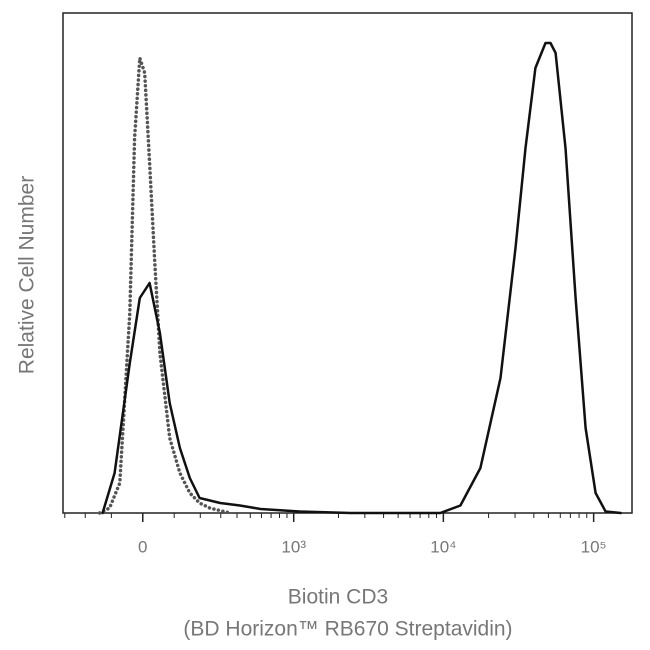 The width and height of the screenshot is (650, 650). Describe the element at coordinates (443, 546) in the screenshot. I see `x-tick-label: 10⁴` at that location.